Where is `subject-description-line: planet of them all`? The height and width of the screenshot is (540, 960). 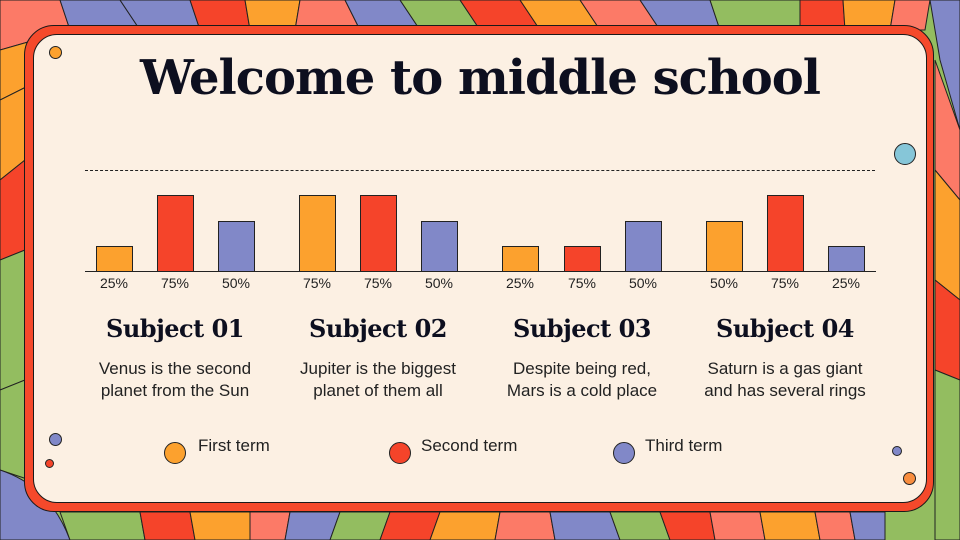
subject-description-line: planet of them all is located at coordinates (378, 390).